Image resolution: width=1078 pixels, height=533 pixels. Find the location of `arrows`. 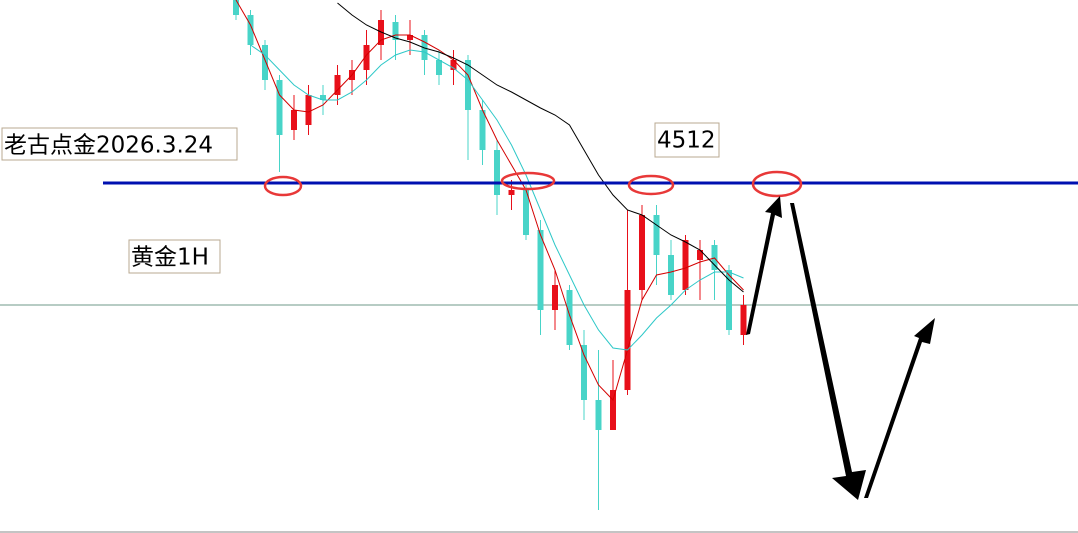

arrows is located at coordinates (840, 348).